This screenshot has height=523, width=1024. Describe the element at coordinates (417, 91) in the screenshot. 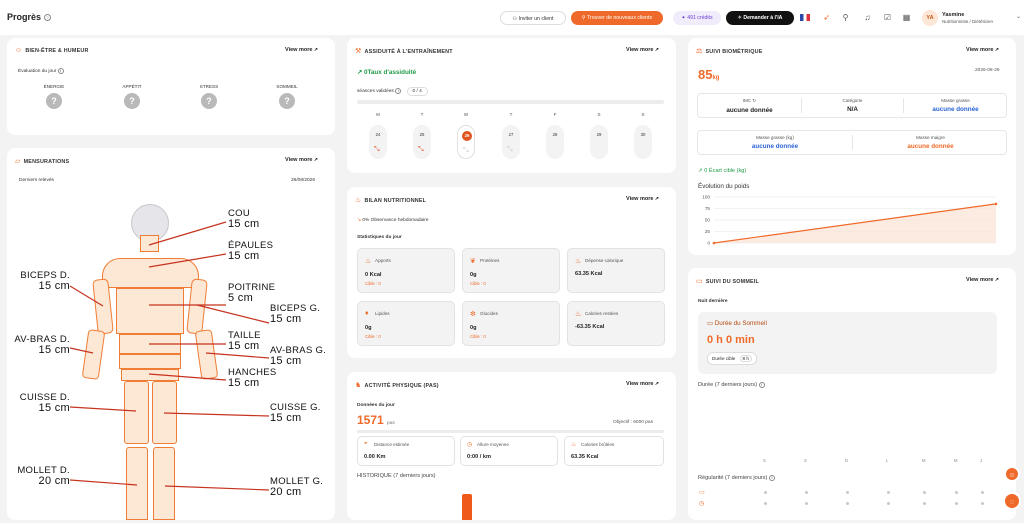

I see `sessions-badge: 0 / 4` at that location.